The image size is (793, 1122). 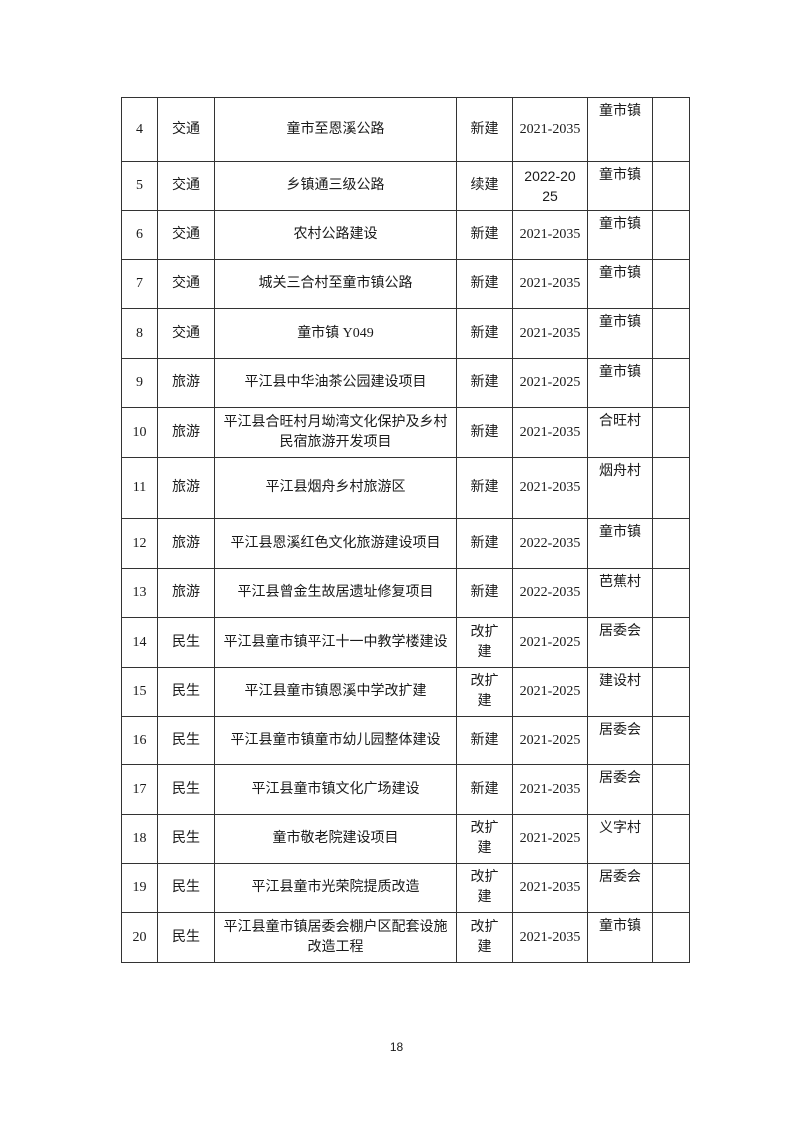 I want to click on project-name-cell: 平江县童市镇文化广场建设, so click(x=335, y=789).